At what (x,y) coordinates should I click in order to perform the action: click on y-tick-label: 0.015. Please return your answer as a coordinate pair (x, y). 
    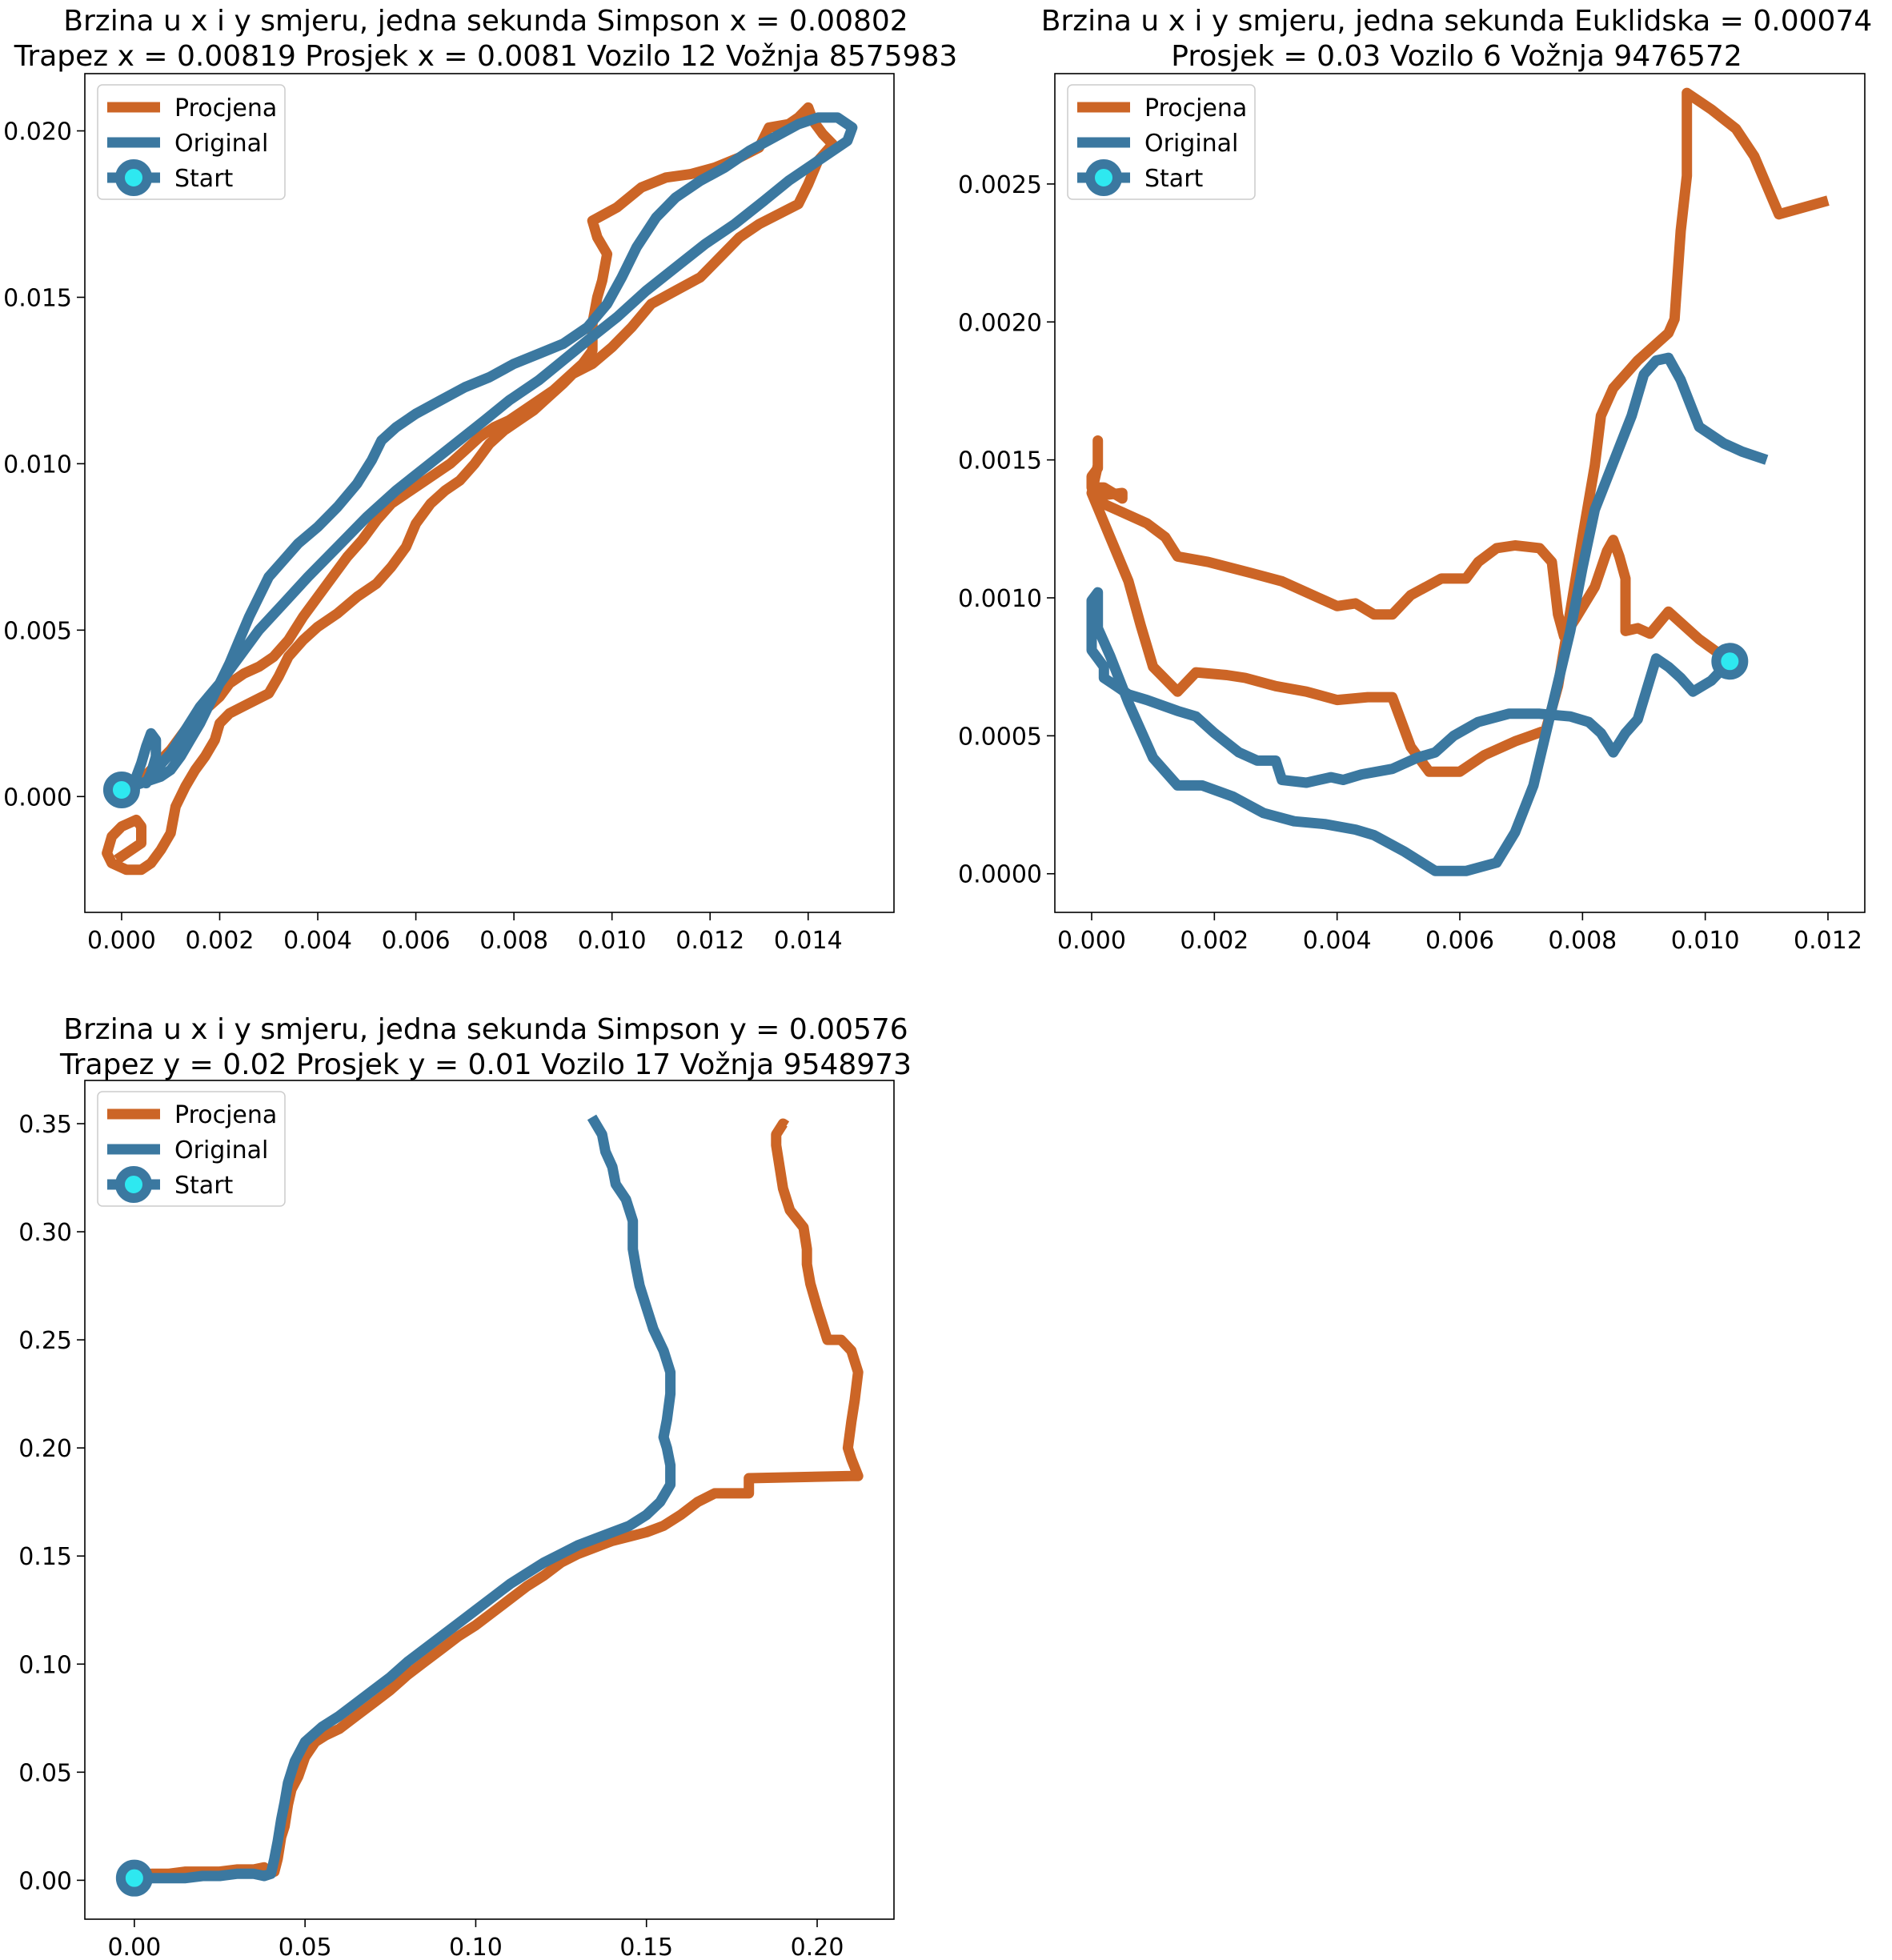
    Looking at the image, I should click on (37, 298).